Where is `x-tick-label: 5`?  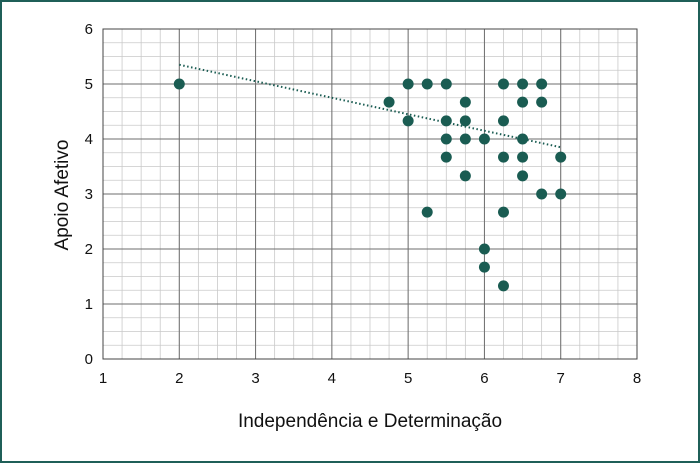 x-tick-label: 5 is located at coordinates (408, 378).